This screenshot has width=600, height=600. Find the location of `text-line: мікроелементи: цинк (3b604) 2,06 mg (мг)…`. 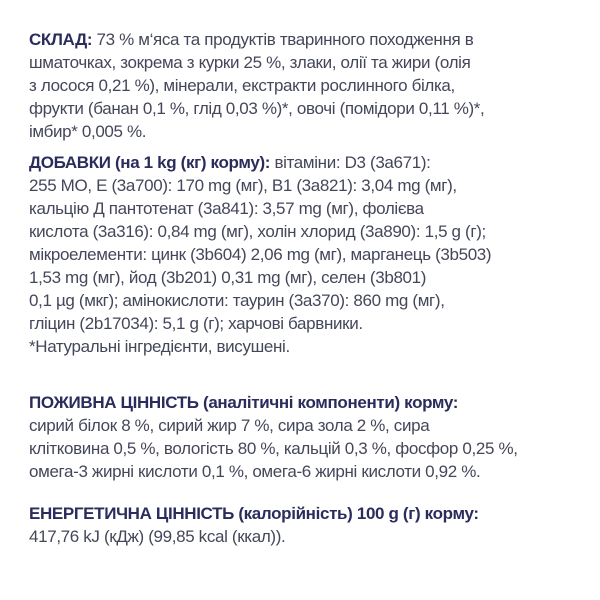

text-line: мікроелементи: цинк (3b604) 2,06 mg (мг)… is located at coordinates (260, 254).